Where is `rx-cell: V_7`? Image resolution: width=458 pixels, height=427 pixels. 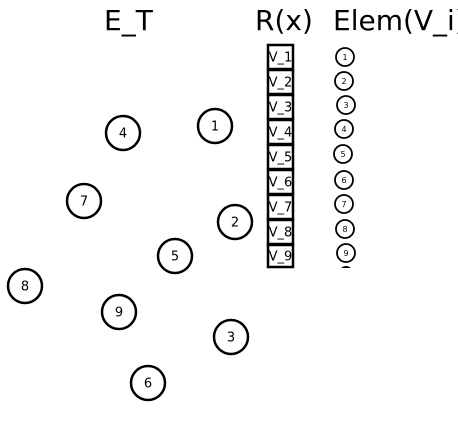
rx-cell: V_7 is located at coordinates (280, 207).